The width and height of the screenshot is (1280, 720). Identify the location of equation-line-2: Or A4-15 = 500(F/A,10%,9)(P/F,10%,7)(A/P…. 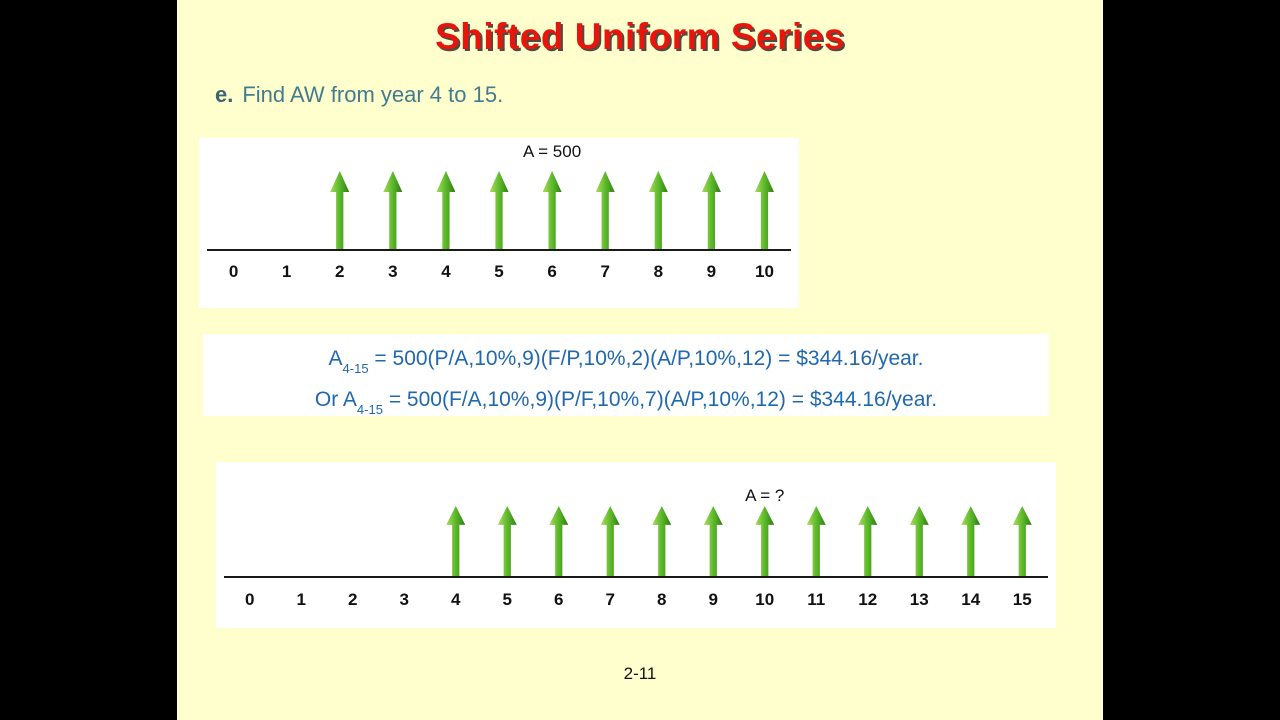
(626, 403).